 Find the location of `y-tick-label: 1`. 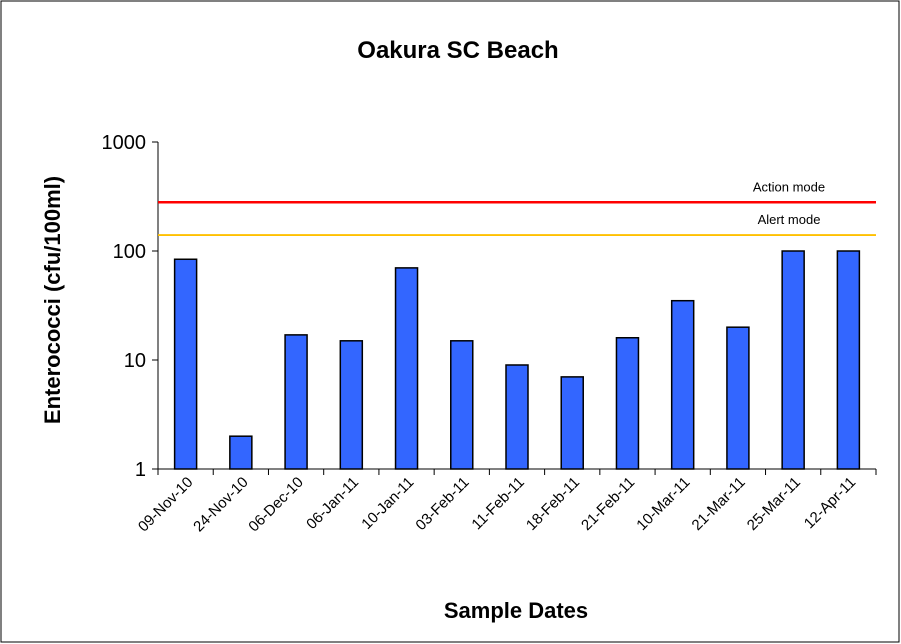

y-tick-label: 1 is located at coordinates (140, 470).